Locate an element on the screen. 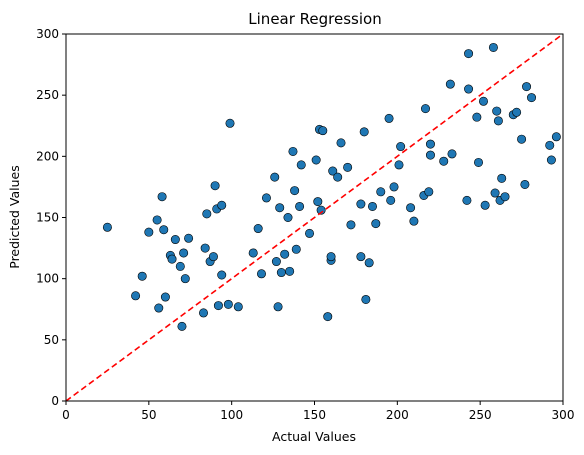 Image resolution: width=584 pixels, height=455 pixels. x-tick-label: 250 is located at coordinates (480, 415).